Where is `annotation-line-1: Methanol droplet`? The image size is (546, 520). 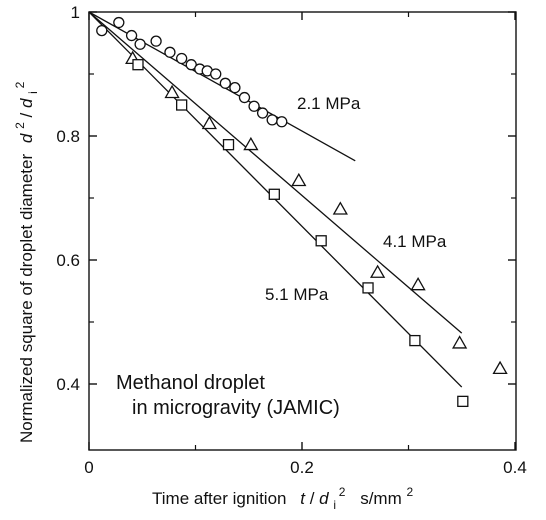 annotation-line-1: Methanol droplet is located at coordinates (190, 383).